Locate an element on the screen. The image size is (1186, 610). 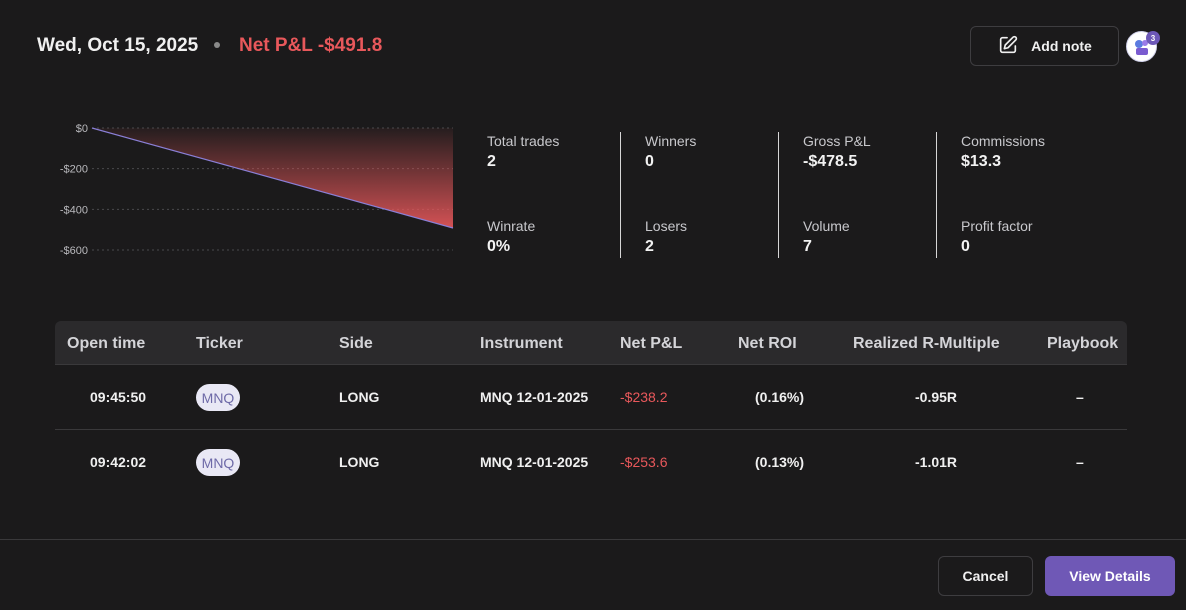
cell-open-time: 09:42:02 is located at coordinates (118, 462).